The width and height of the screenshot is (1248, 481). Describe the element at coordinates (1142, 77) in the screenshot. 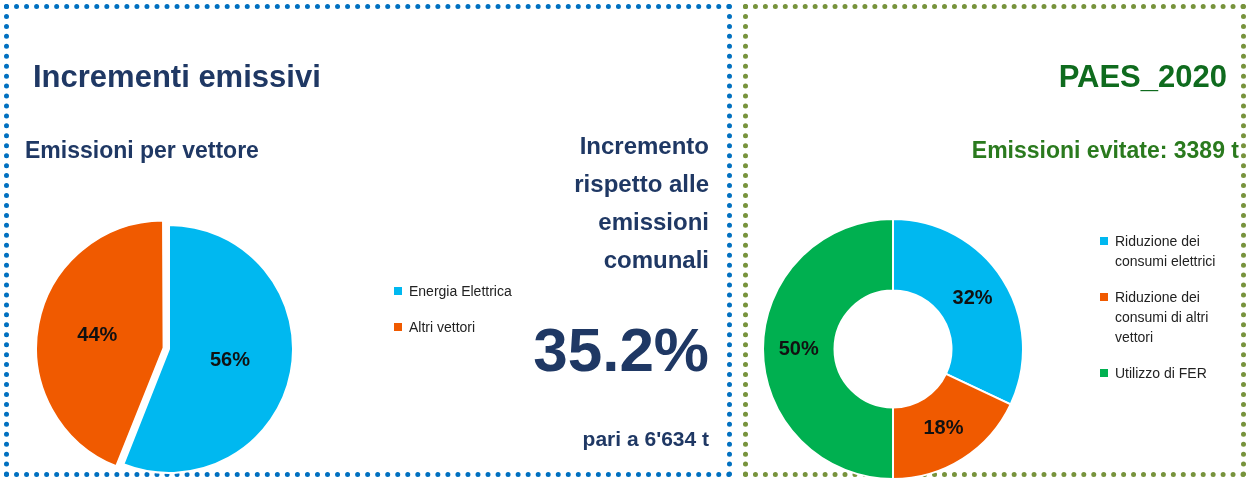

I see `chart-title: PAES_2020` at that location.